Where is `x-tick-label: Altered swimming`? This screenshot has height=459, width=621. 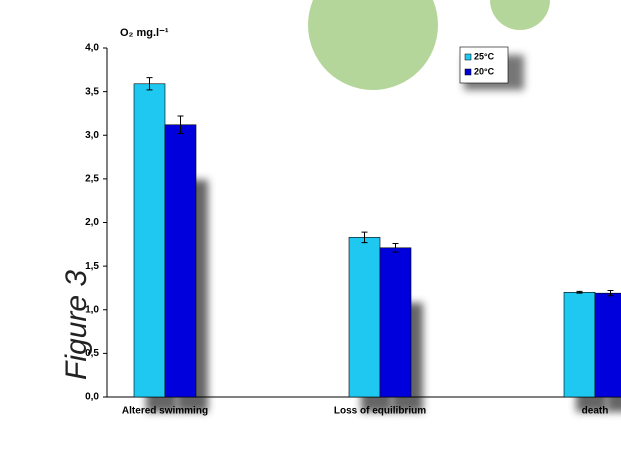 x-tick-label: Altered swimming is located at coordinates (165, 411).